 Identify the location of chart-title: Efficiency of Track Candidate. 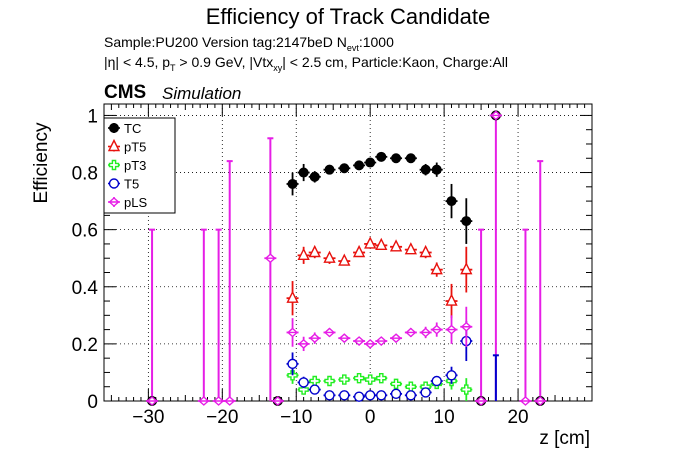
(348, 16).